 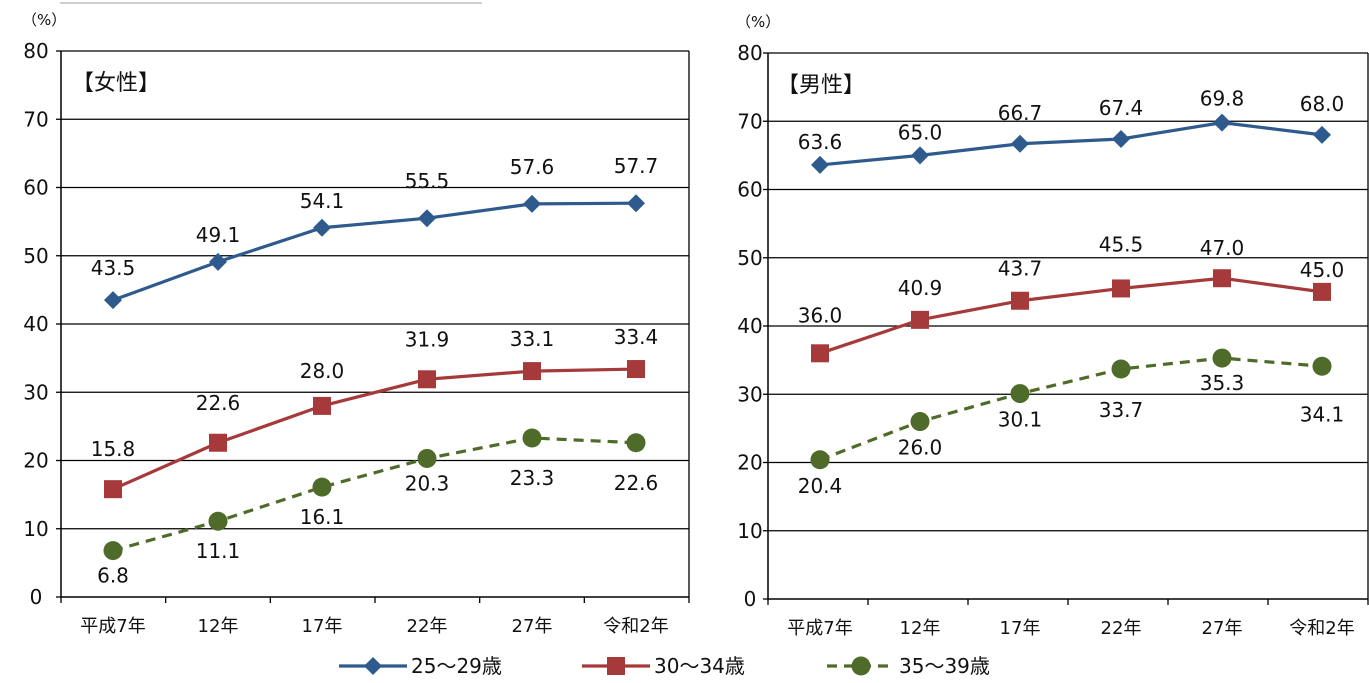 I want to click on data-label: 33.7, so click(x=1121, y=410).